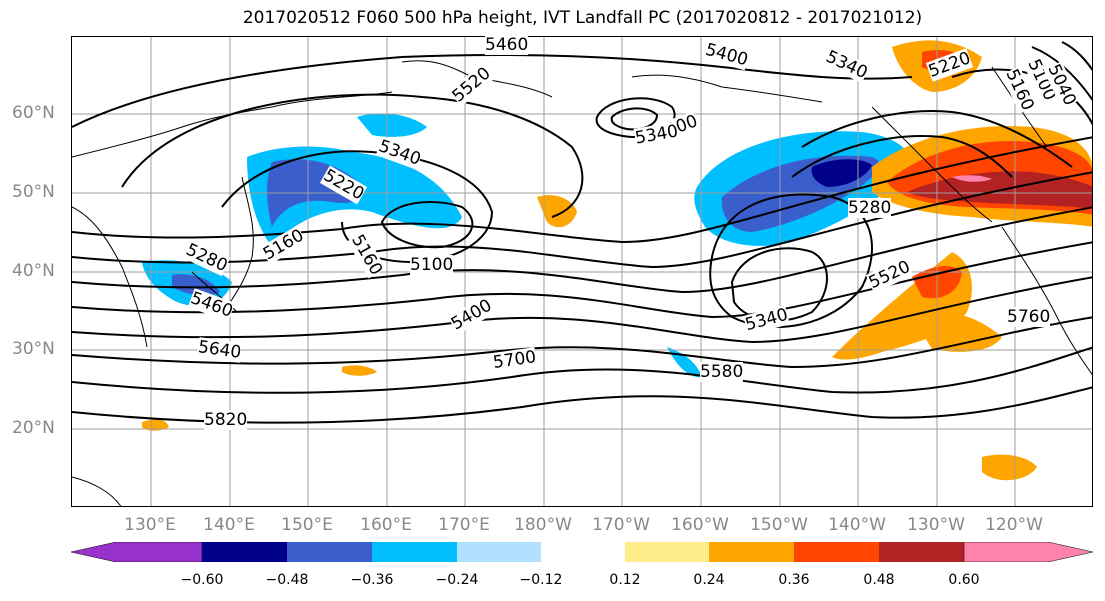 The height and width of the screenshot is (601, 1105). I want to click on latitude-label: 20°N, so click(33, 428).